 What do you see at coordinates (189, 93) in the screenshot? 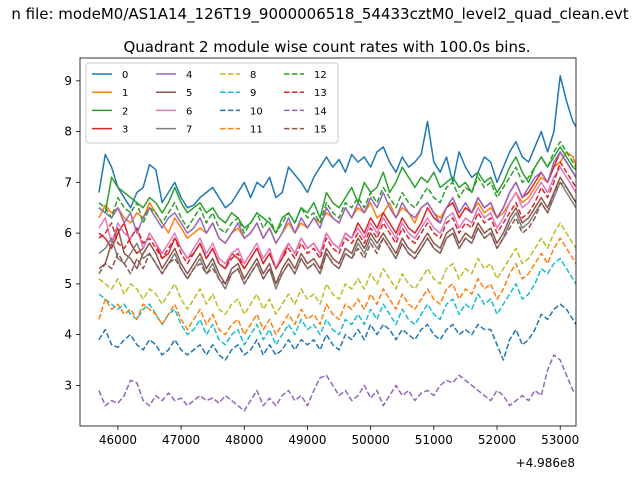
I see `legend-label-5: 5` at bounding box center [189, 93].